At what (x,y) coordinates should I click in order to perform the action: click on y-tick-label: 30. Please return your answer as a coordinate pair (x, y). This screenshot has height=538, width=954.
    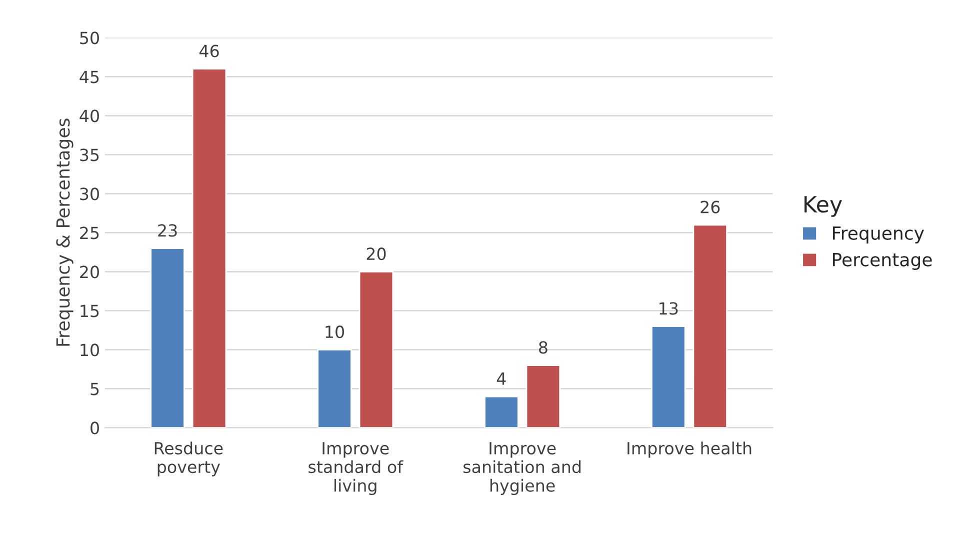
    Looking at the image, I should click on (89, 194).